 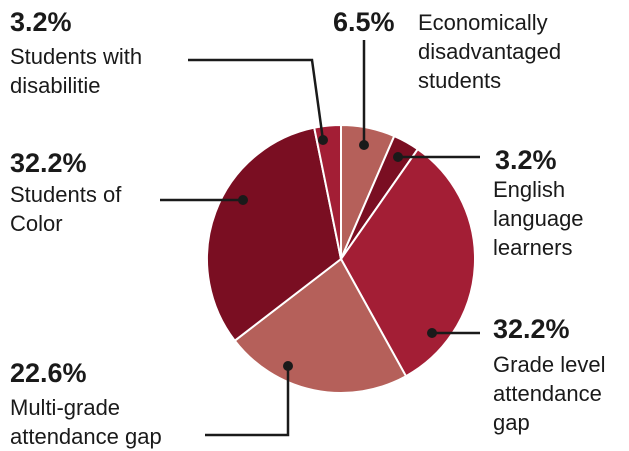 I want to click on value-label: 22.6%, so click(x=48, y=373).